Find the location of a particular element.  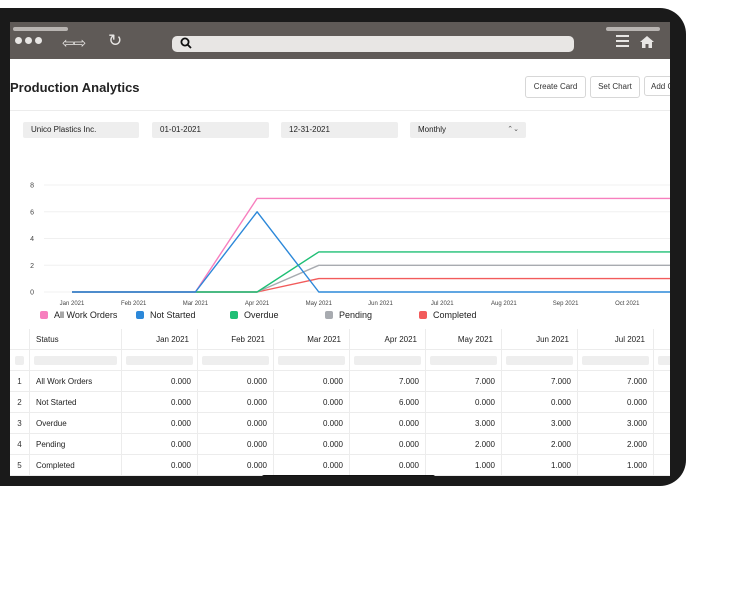

legend-item-not-started: Not Started is located at coordinates (166, 315).